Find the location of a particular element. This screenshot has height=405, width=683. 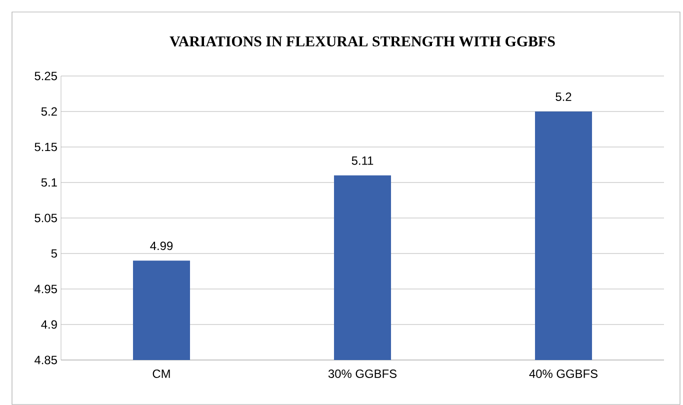

y-tick-label: 5.15 is located at coordinates (45, 147).